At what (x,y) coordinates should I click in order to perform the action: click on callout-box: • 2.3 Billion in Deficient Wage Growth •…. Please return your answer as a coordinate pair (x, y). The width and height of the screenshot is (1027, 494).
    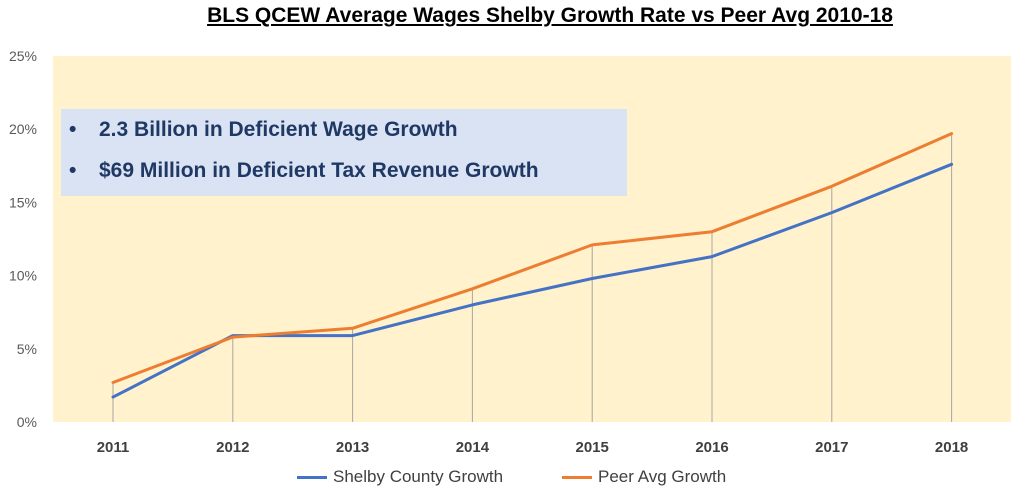
    Looking at the image, I should click on (344, 152).